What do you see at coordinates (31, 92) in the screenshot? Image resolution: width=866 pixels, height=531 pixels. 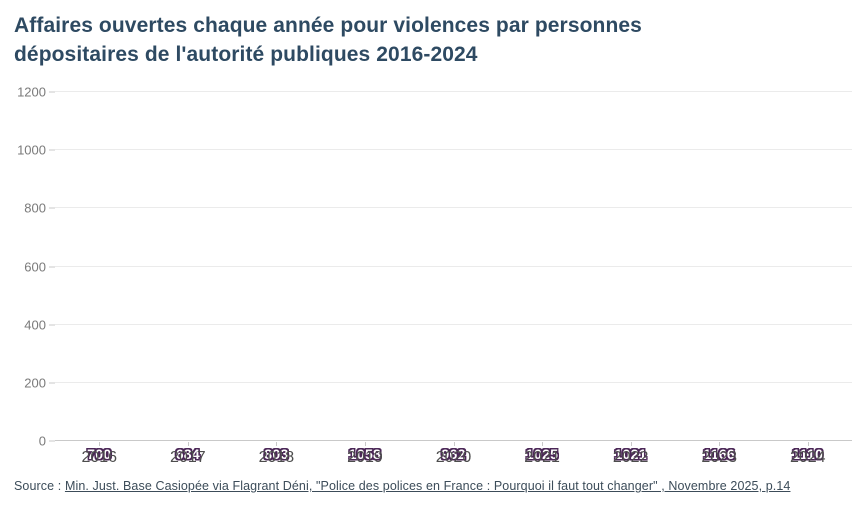 I see `y-tick-label: 1200` at bounding box center [31, 92].